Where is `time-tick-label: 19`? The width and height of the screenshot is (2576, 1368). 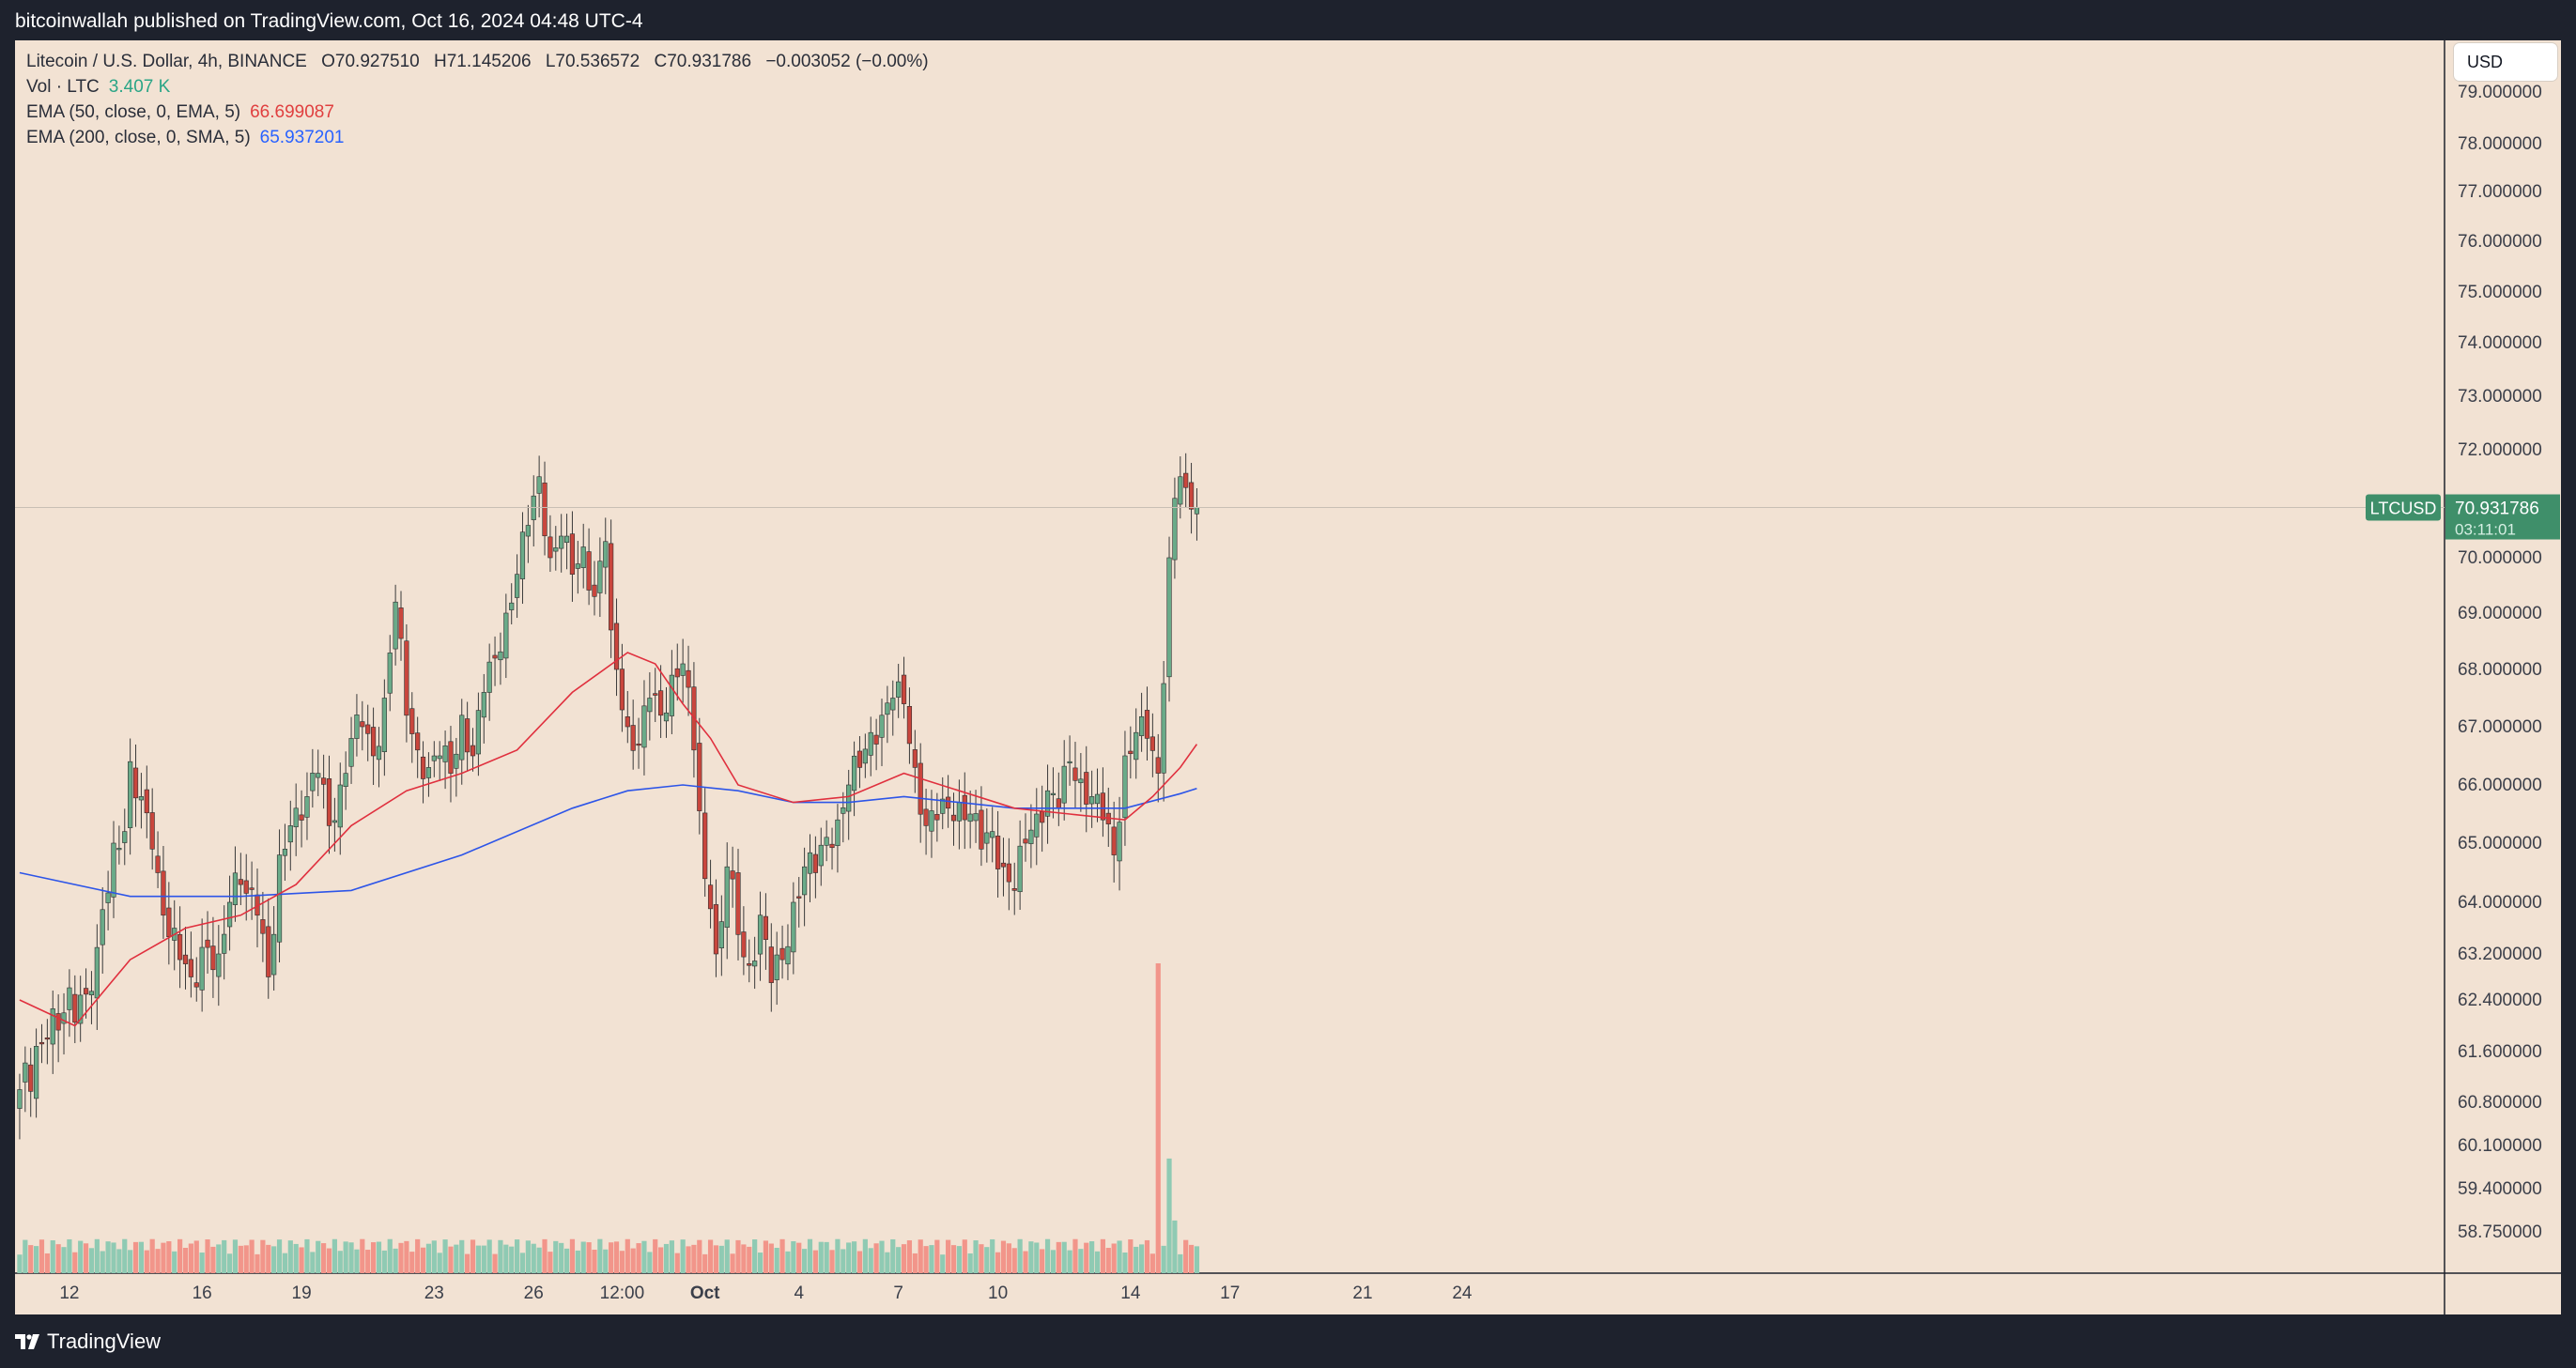 time-tick-label: 19 is located at coordinates (302, 1293).